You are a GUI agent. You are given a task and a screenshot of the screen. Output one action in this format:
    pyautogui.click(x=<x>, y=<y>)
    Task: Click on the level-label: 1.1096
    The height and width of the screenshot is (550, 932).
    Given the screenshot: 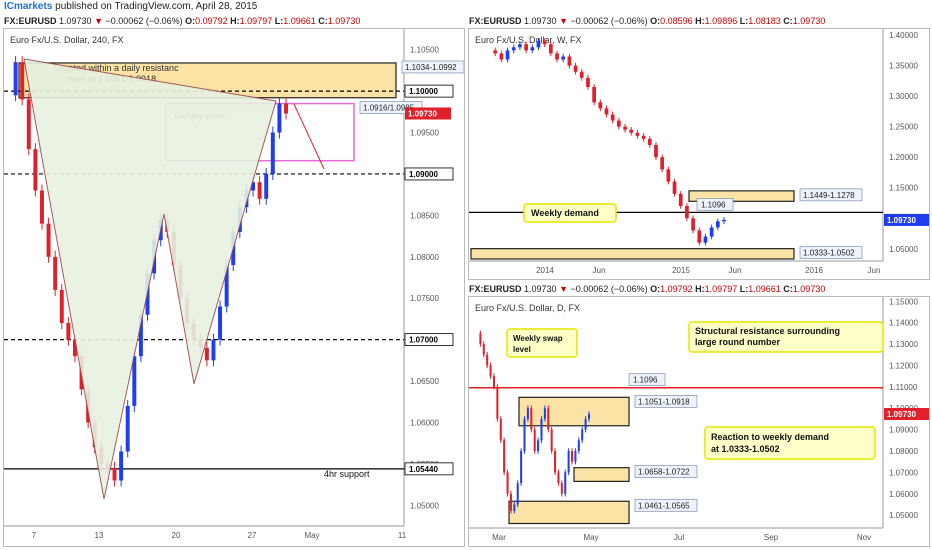 What is the action you would take?
    pyautogui.click(x=713, y=204)
    